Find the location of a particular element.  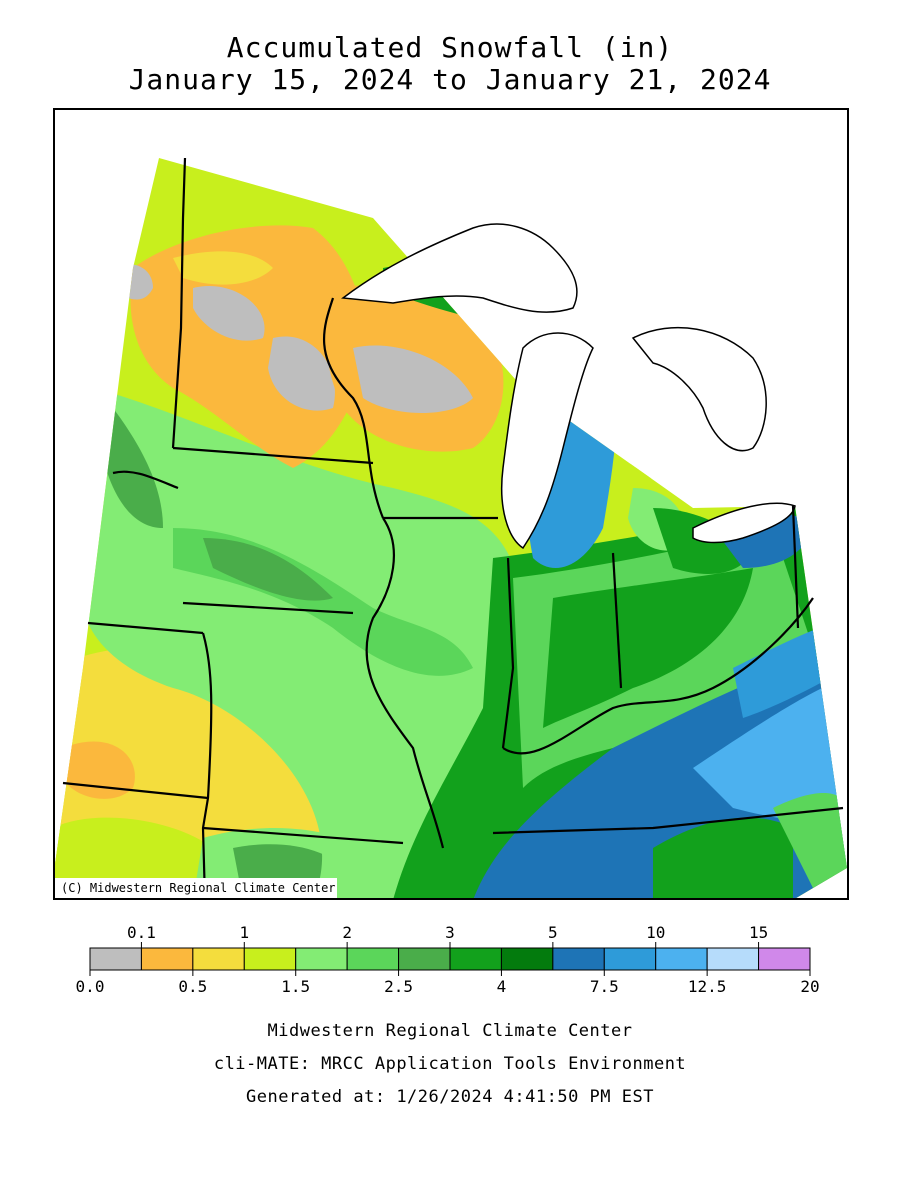

border-ks-ne is located at coordinates (145, 628).